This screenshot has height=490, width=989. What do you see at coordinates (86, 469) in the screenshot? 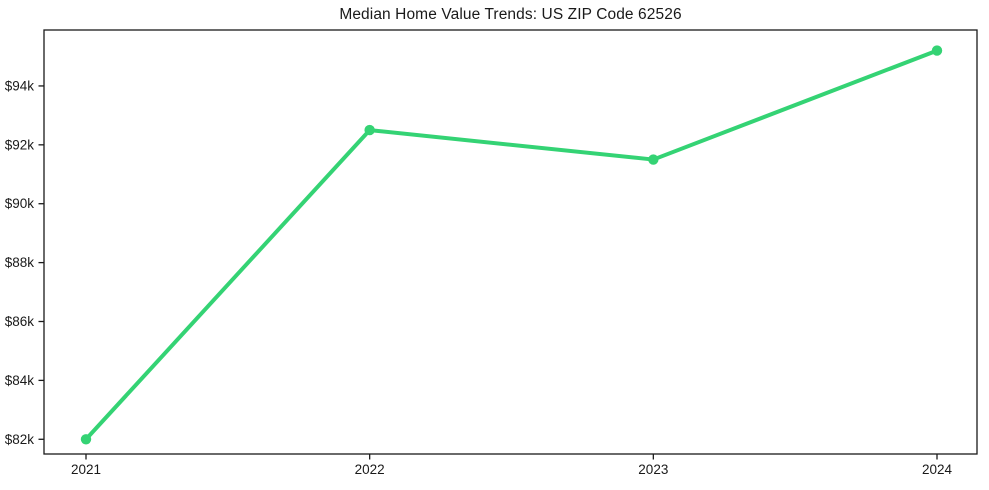
I see `x-tick-label: 2021` at bounding box center [86, 469].